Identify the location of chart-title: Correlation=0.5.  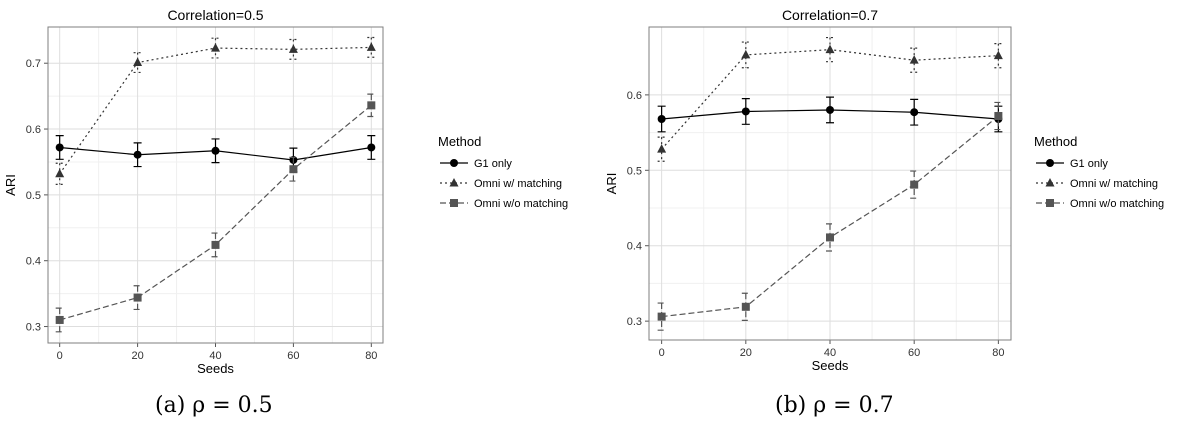
(215, 15).